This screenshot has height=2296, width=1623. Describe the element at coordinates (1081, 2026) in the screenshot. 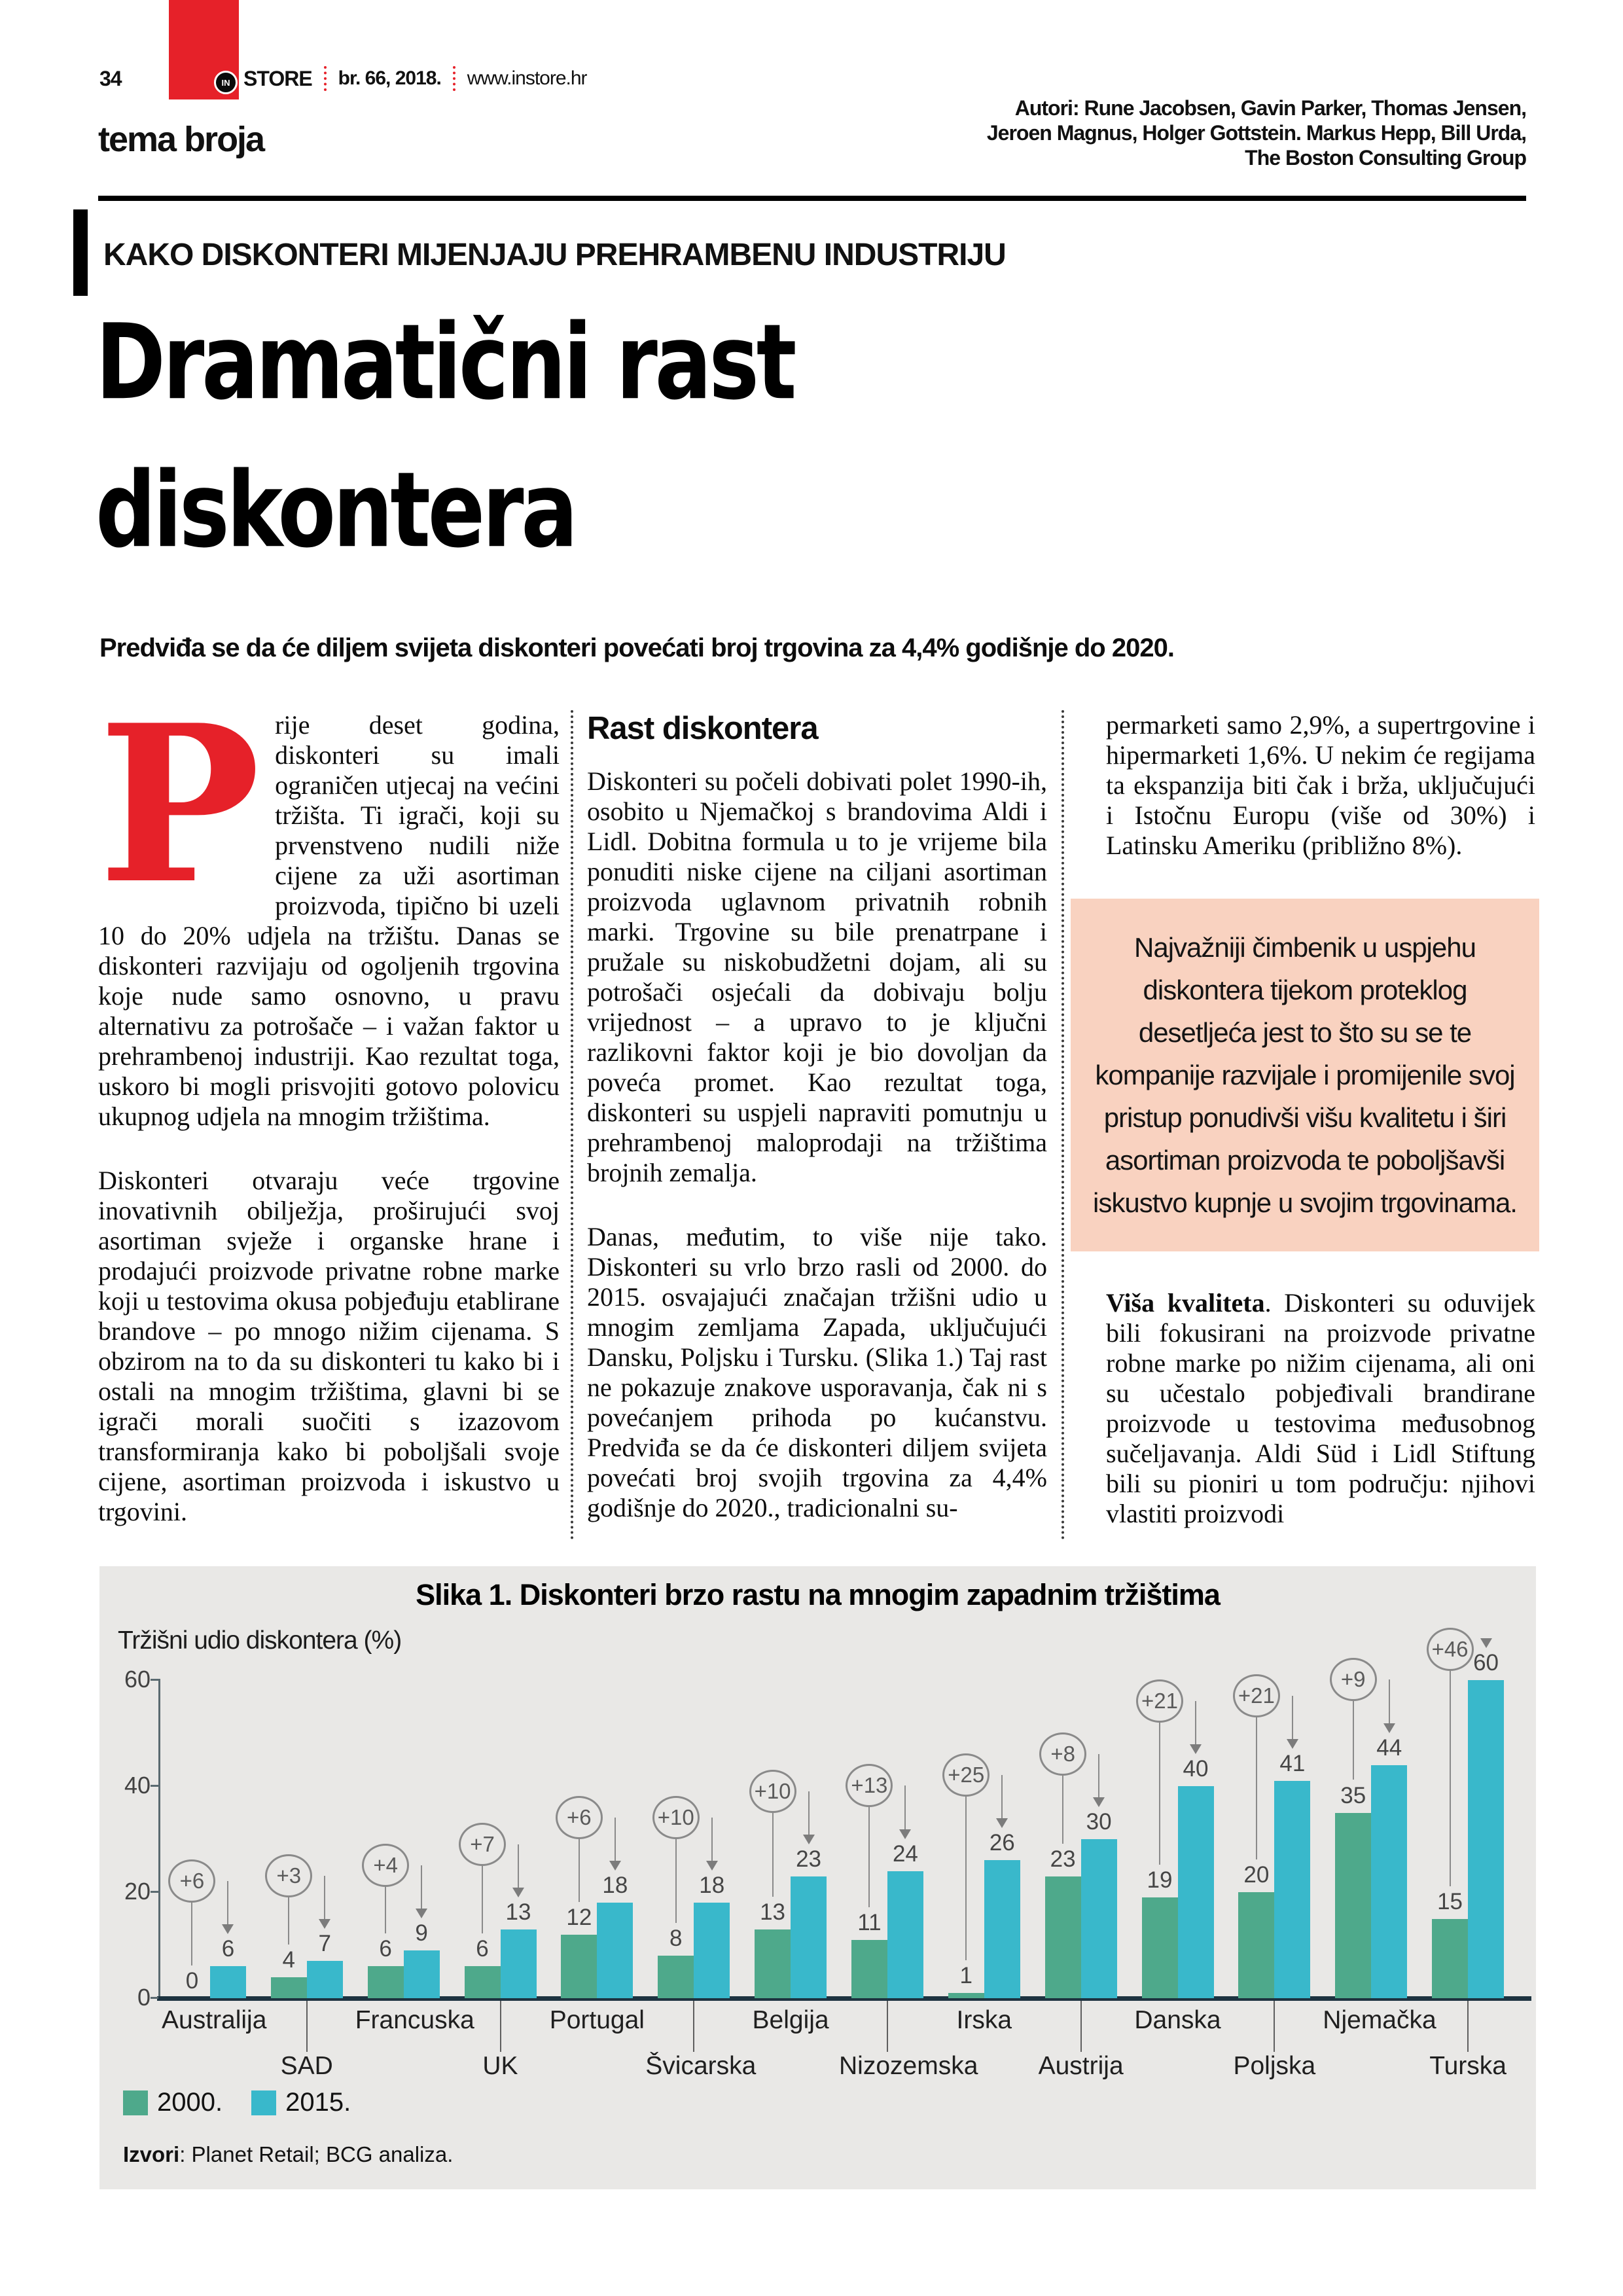

I see `country-leader-line` at that location.